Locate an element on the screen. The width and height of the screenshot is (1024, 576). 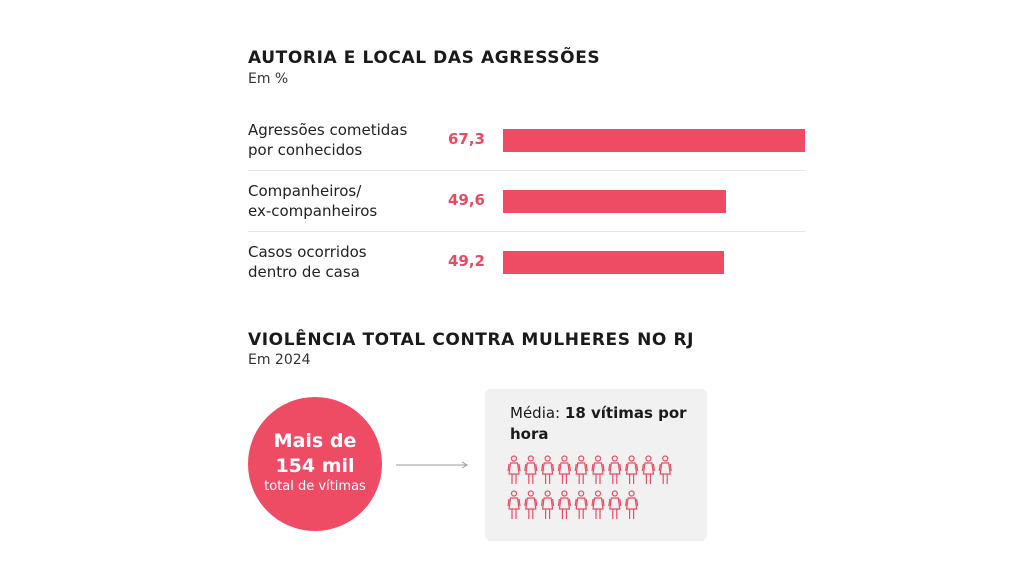
section-title: VIOLÊNCIA TOTAL CONTRA MULHERES NO RJ is located at coordinates (471, 340).